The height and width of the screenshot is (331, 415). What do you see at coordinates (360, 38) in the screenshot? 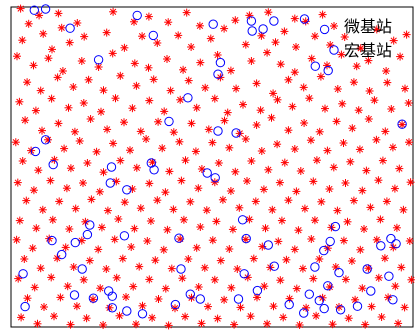
I see `legend: 微基站 宏基站` at bounding box center [360, 38].